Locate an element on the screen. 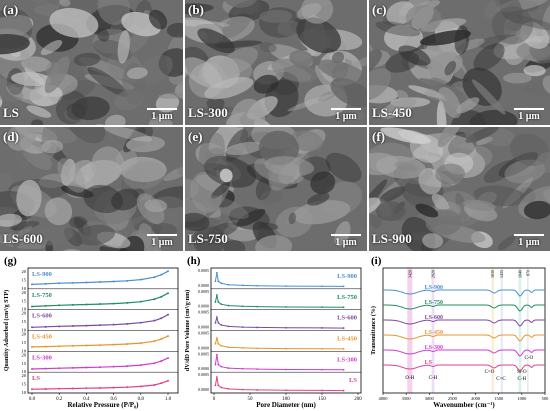  isotherm-line is located at coordinates (100, 277).